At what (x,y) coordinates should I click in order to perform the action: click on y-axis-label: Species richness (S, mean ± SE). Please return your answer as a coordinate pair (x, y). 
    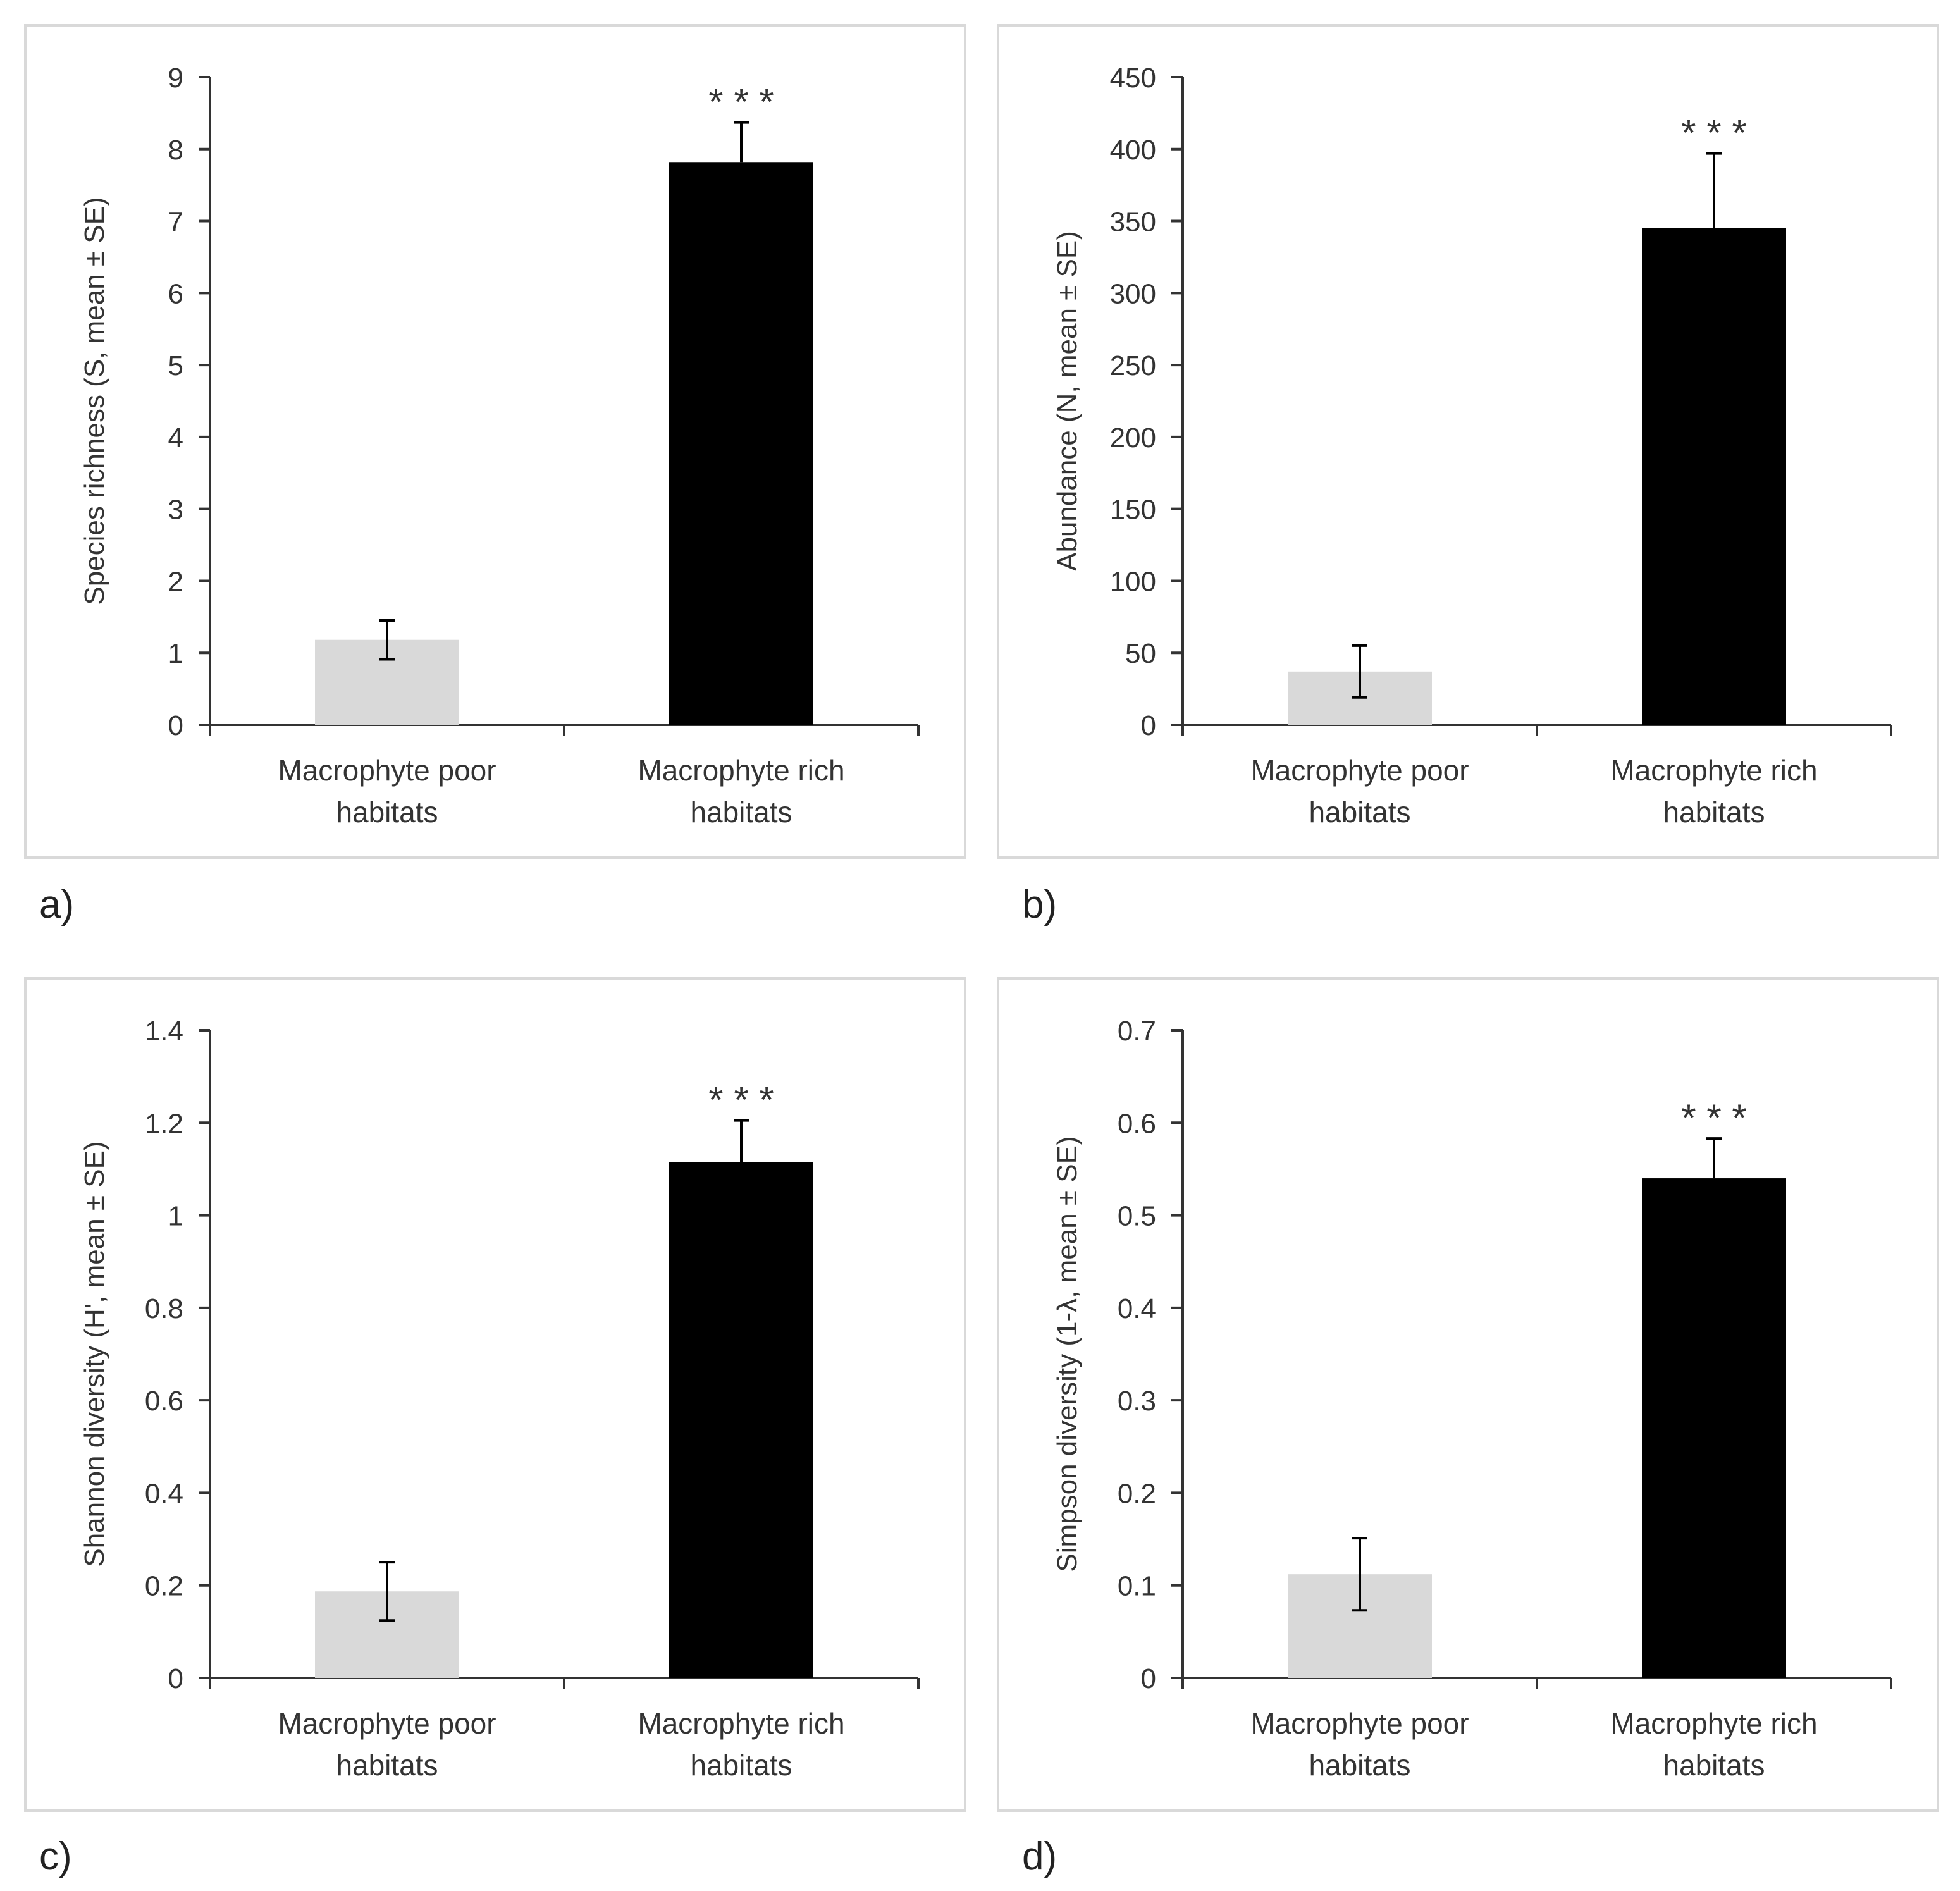
    Looking at the image, I should click on (94, 401).